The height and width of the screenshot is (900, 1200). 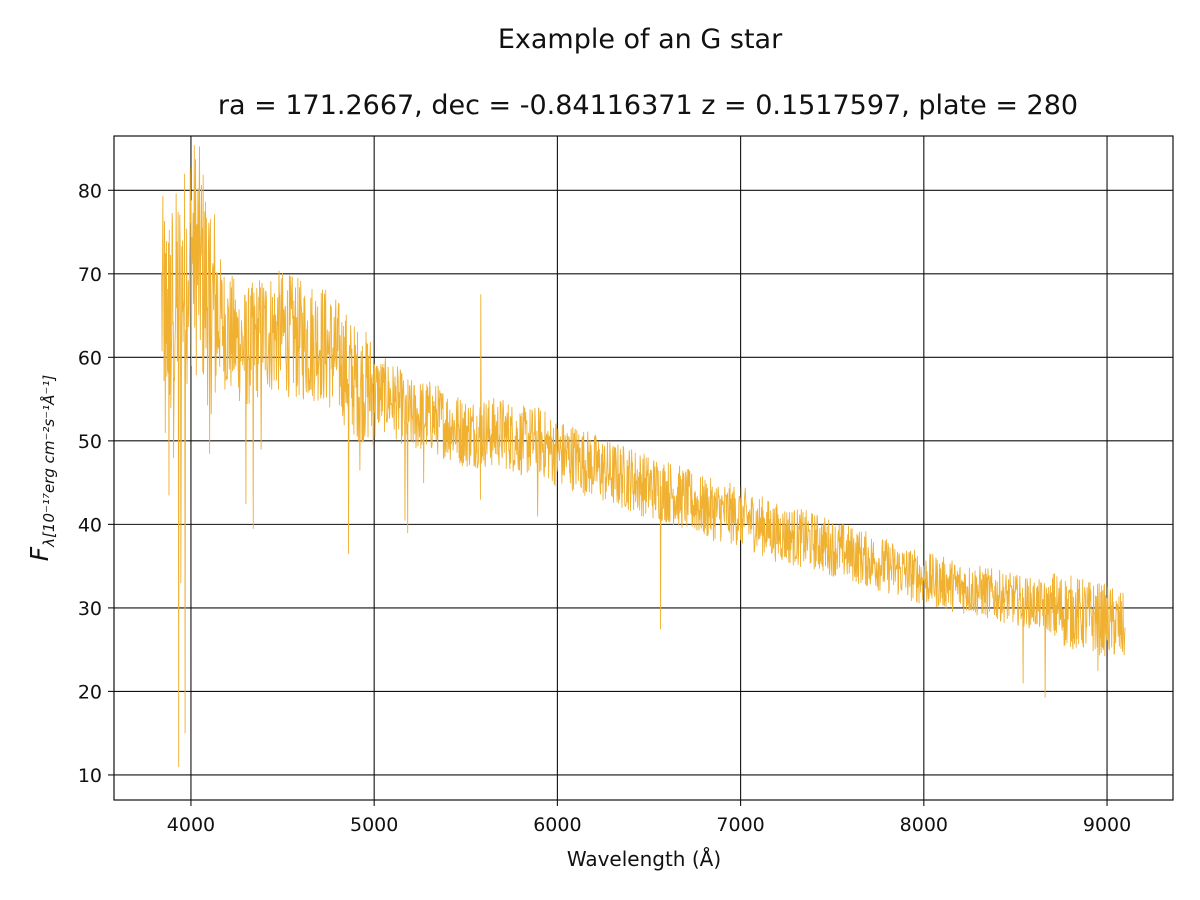 I want to click on y-tick-label: 50, so click(x=90, y=442).